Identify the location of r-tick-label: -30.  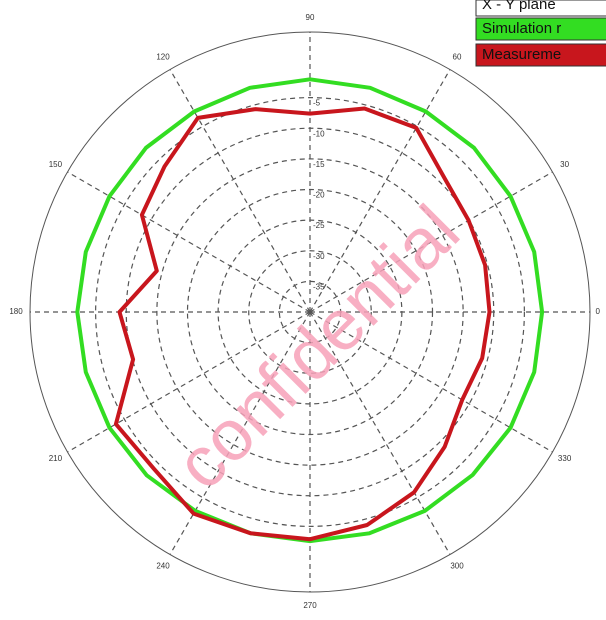
(319, 256).